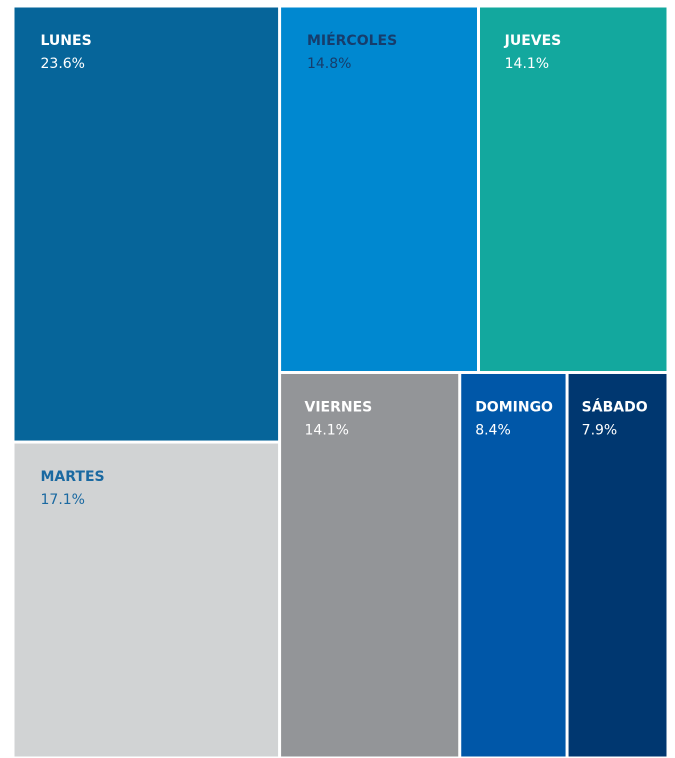 The image size is (675, 758). What do you see at coordinates (329, 64) in the screenshot?
I see `tile-value: 14.8%` at bounding box center [329, 64].